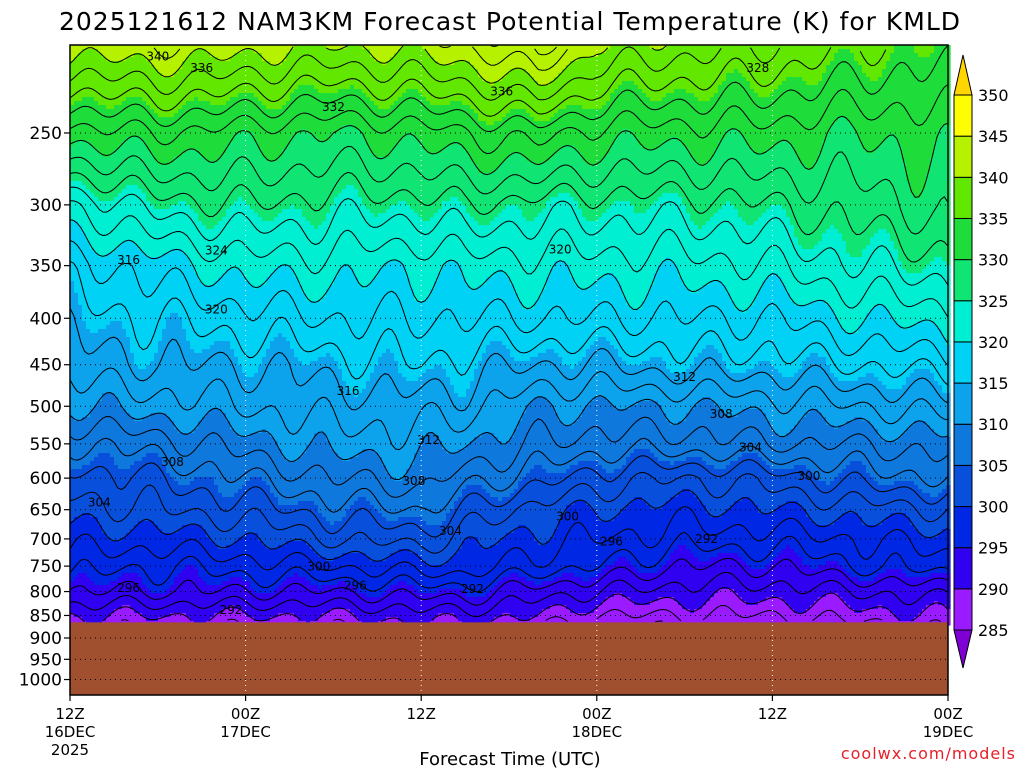 The image size is (1024, 768). What do you see at coordinates (948, 732) in the screenshot?
I see `x-tick-date: 19DEC` at bounding box center [948, 732].